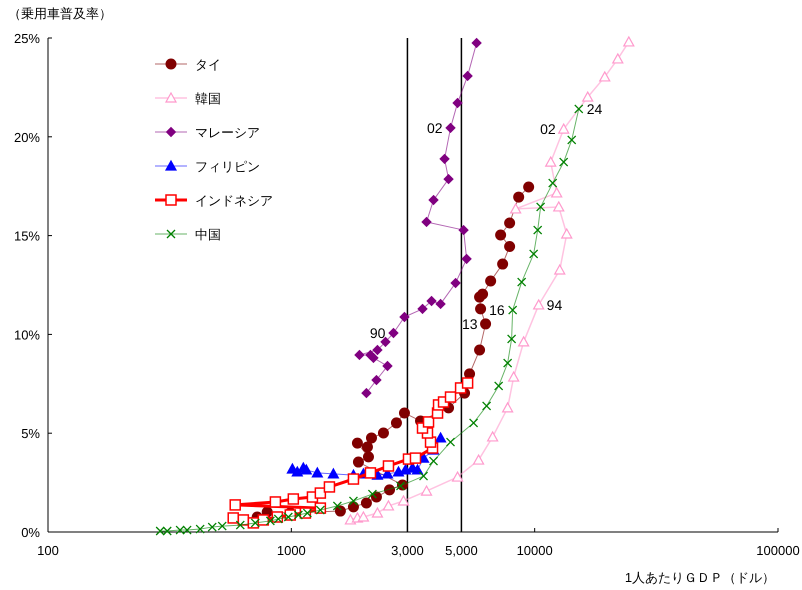 The width and height of the screenshot is (802, 590). I want to click on annotation: 13, so click(470, 324).